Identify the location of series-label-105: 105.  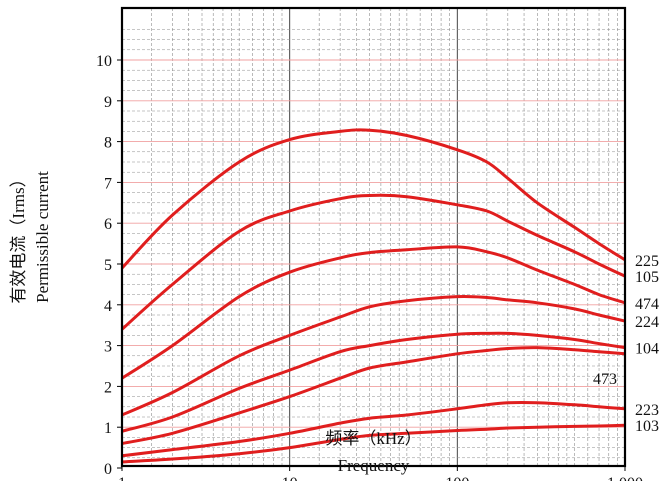
(647, 277).